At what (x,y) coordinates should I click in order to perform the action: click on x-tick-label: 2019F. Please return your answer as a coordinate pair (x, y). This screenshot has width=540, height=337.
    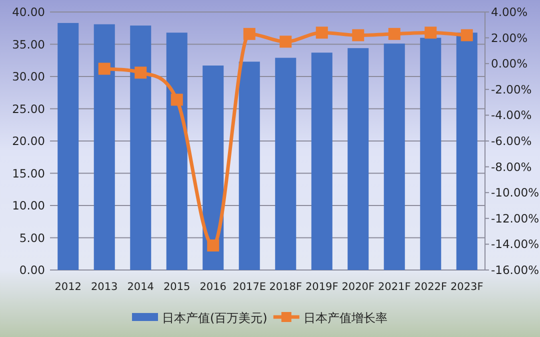
    Looking at the image, I should click on (321, 287).